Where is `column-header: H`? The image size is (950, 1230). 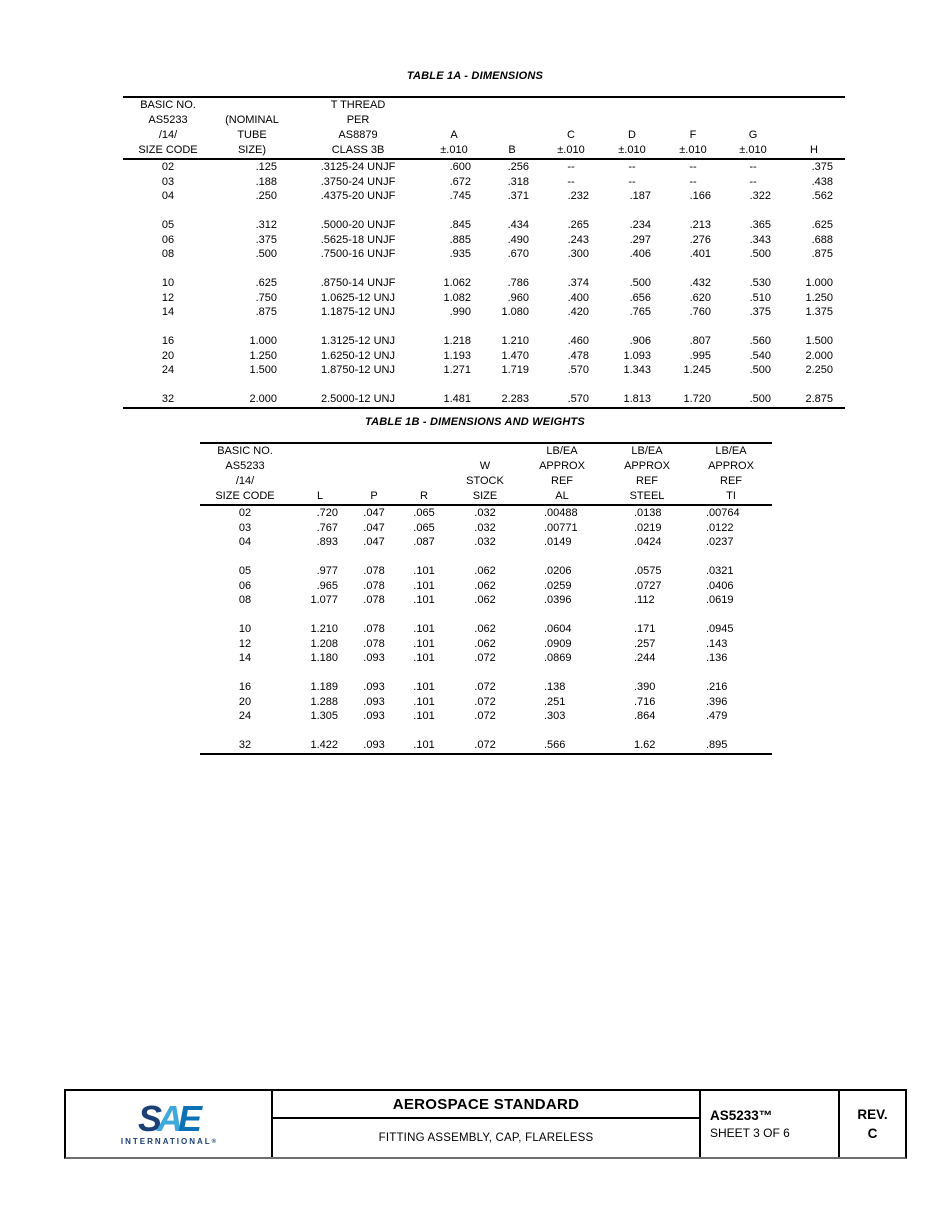
column-header: H is located at coordinates (814, 150).